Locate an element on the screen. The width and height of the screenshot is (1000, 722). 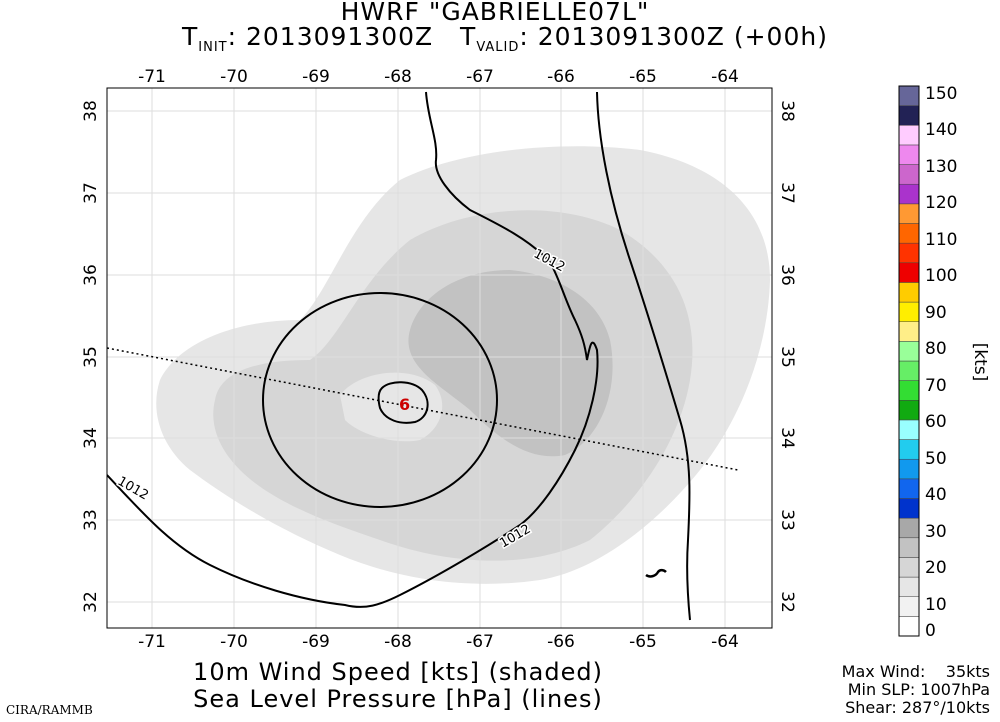
colorbar is located at coordinates (909, 361).